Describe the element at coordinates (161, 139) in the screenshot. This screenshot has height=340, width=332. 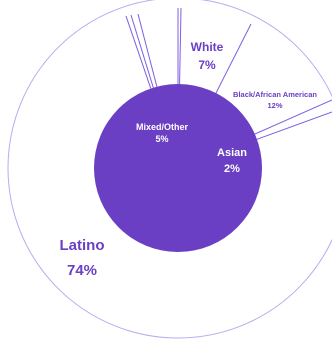
I see `slice-value-mixed-other: 5%` at that location.